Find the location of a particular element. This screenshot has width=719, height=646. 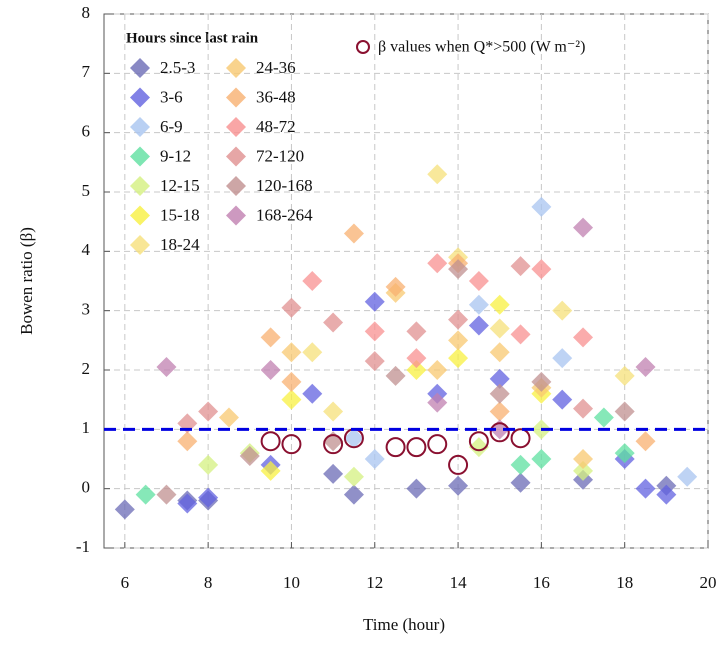

legend-label: 12-15 is located at coordinates (180, 185).